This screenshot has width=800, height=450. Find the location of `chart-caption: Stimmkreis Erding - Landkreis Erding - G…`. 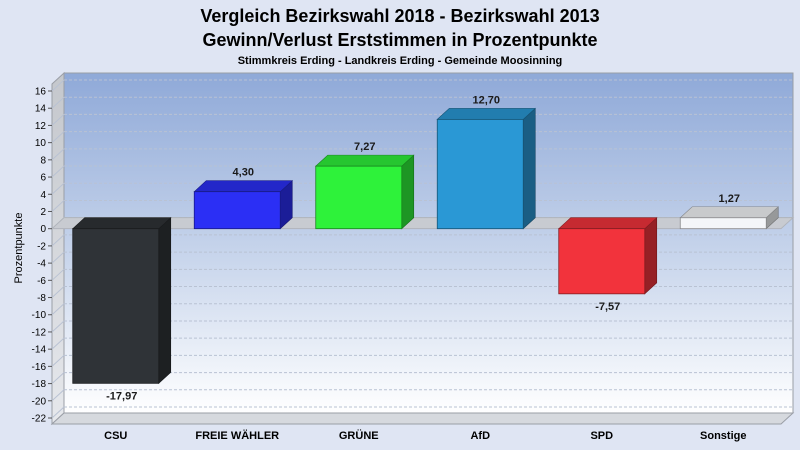

chart-caption: Stimmkreis Erding - Landkreis Erding - G… is located at coordinates (400, 61).